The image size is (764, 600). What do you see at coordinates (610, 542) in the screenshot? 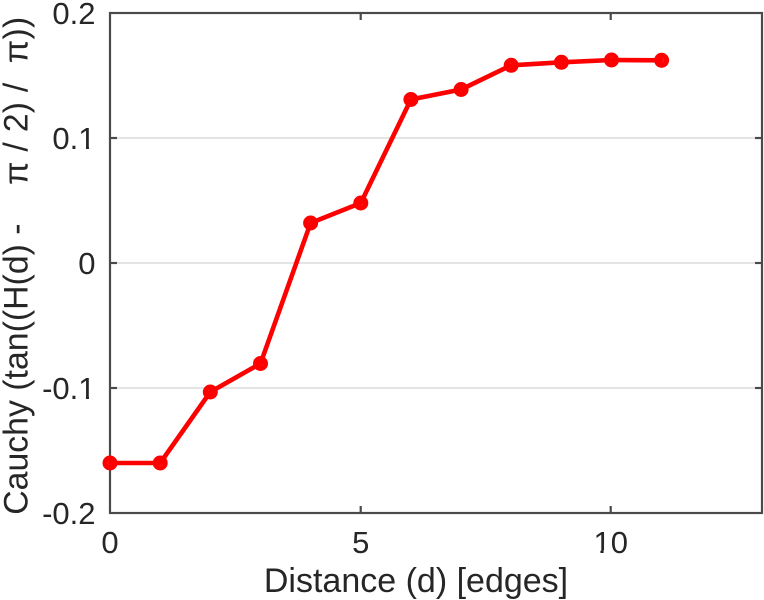
I see `svg-text: 10` at bounding box center [610, 542].